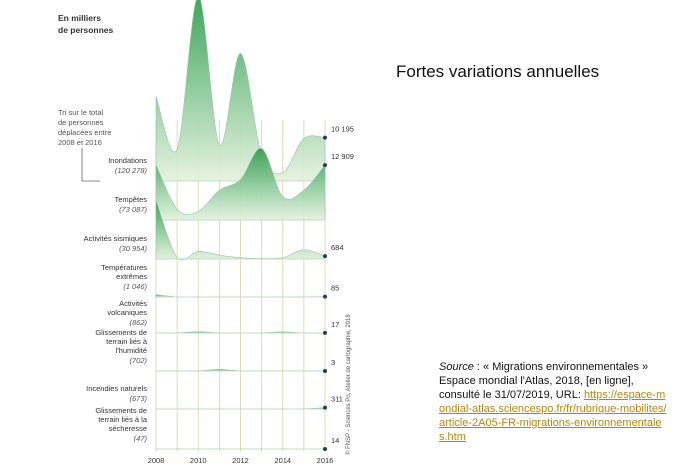 This screenshot has height=474, width=677. Describe the element at coordinates (342, 129) in the screenshot. I see `end-value-label: 10 195` at that location.